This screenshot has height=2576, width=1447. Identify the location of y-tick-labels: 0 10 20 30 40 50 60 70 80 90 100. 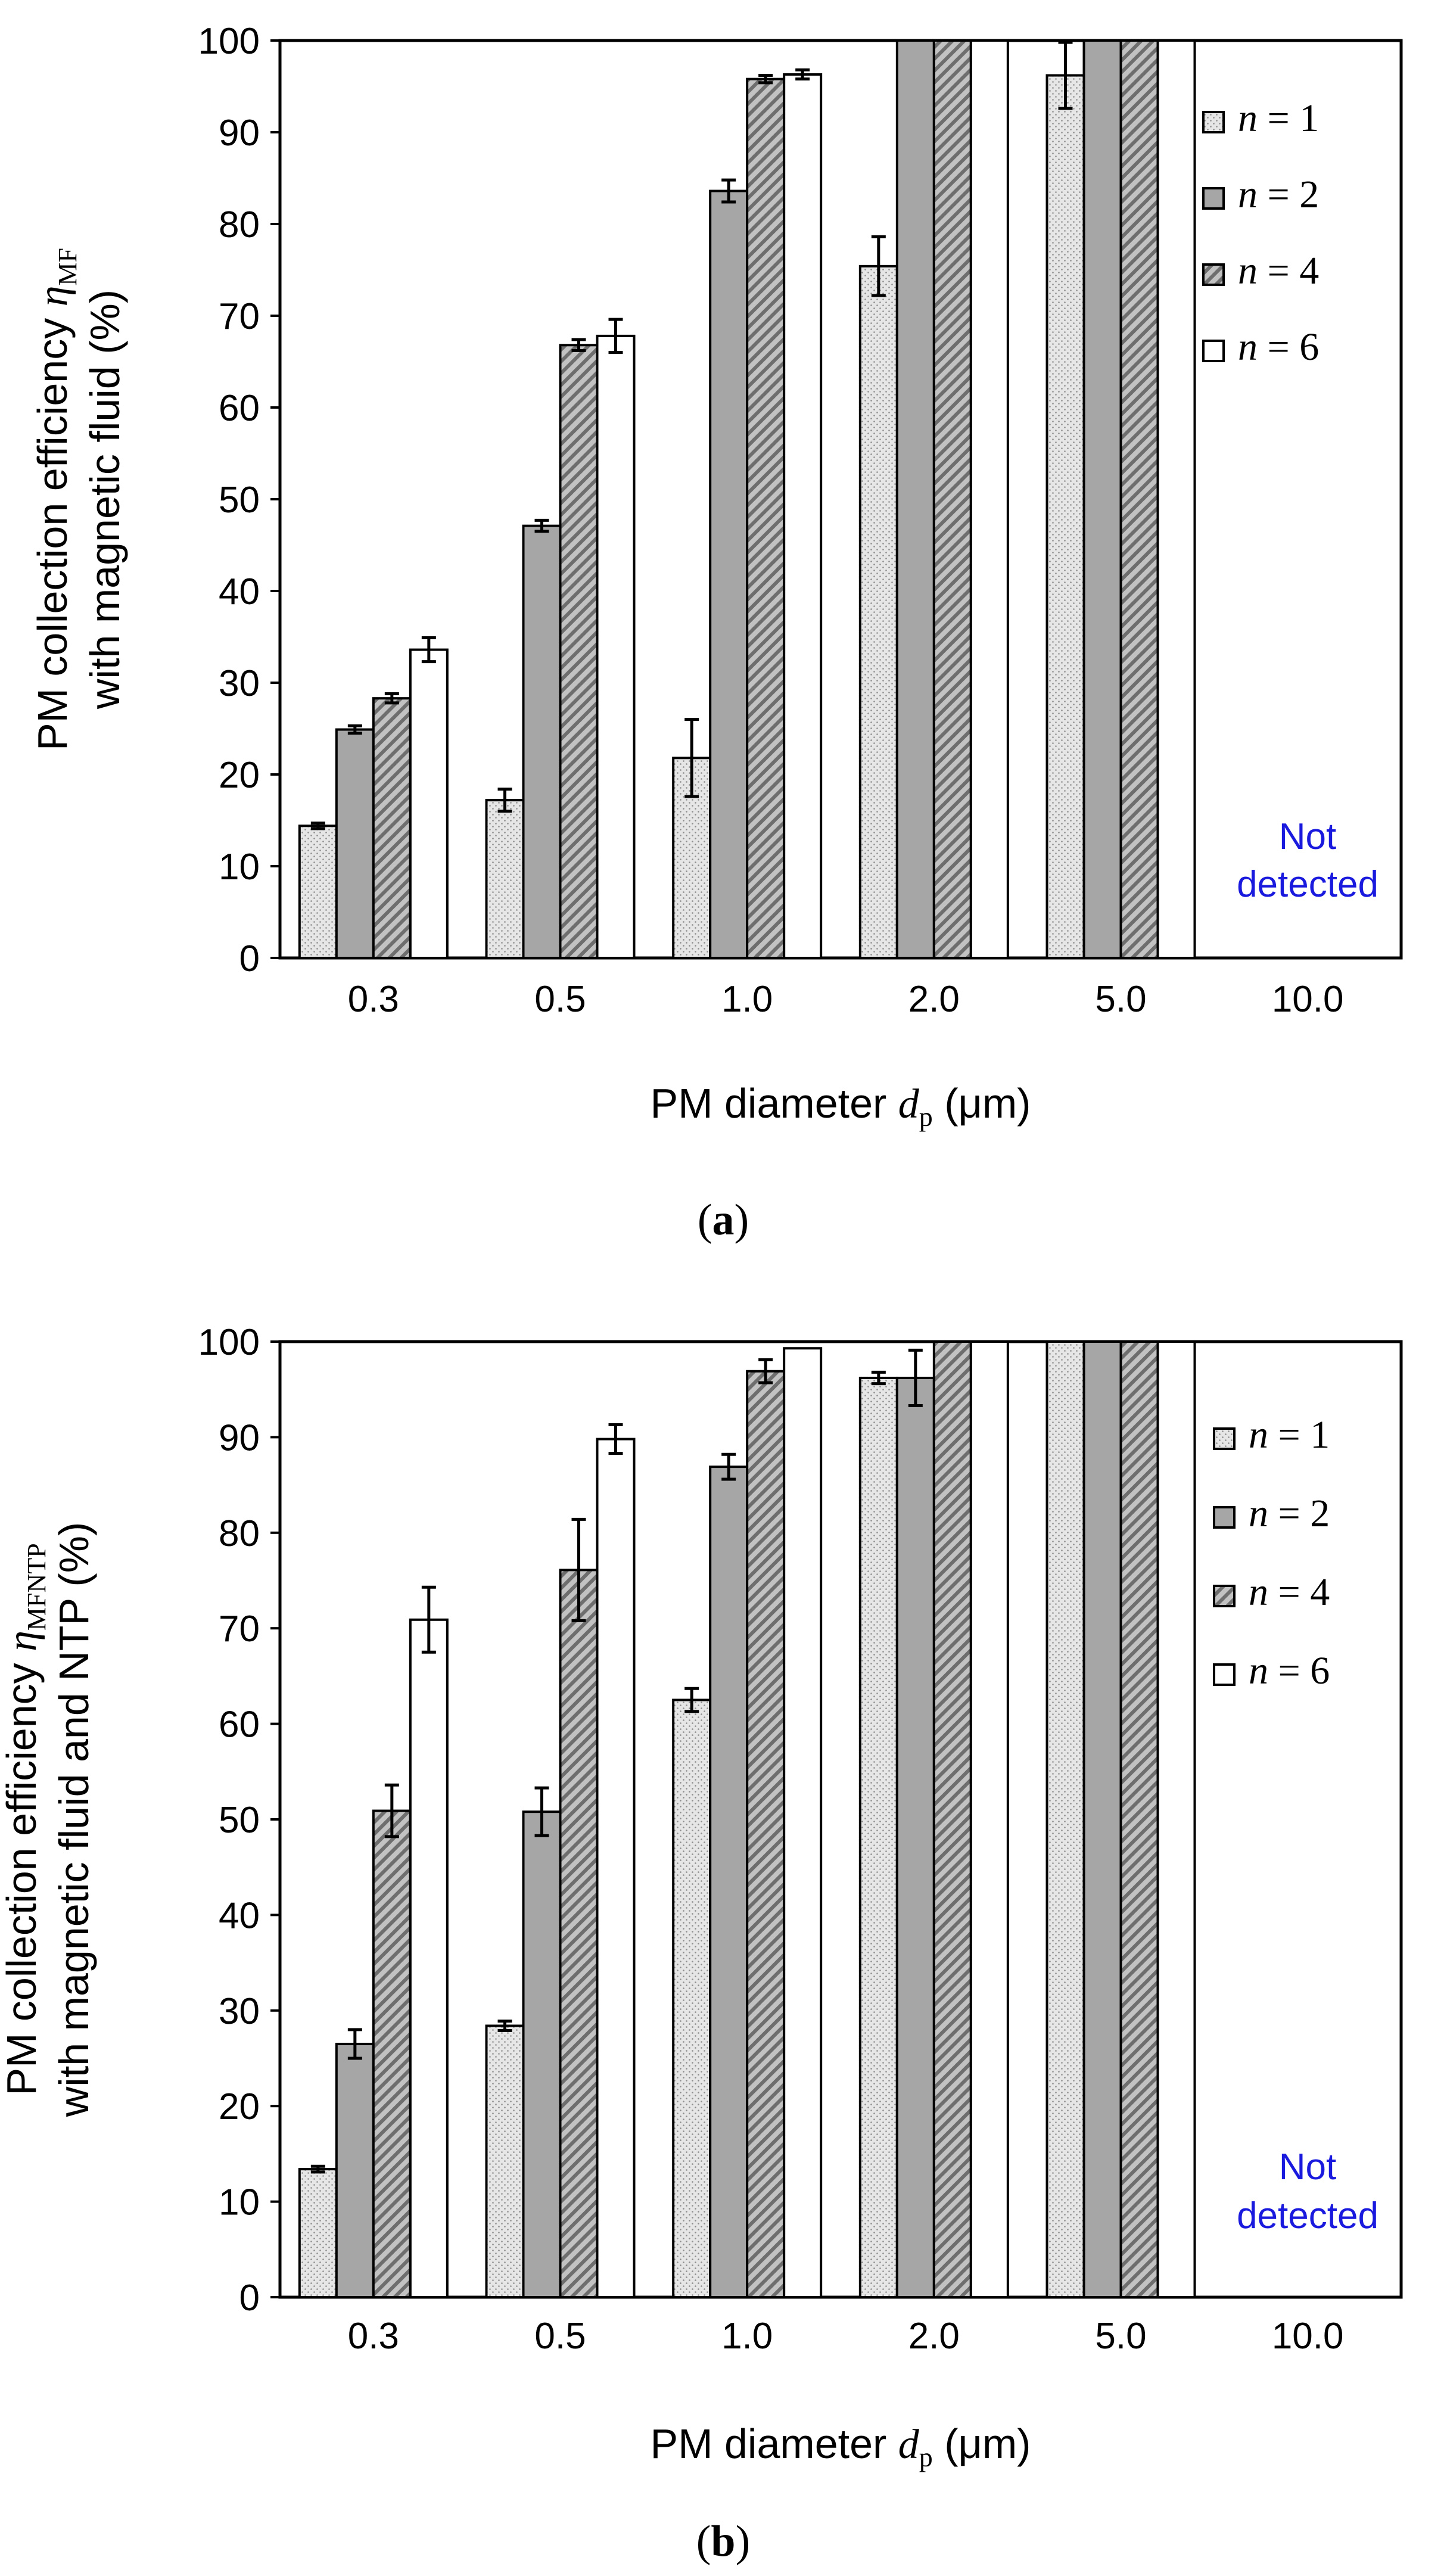
(229, 1820).